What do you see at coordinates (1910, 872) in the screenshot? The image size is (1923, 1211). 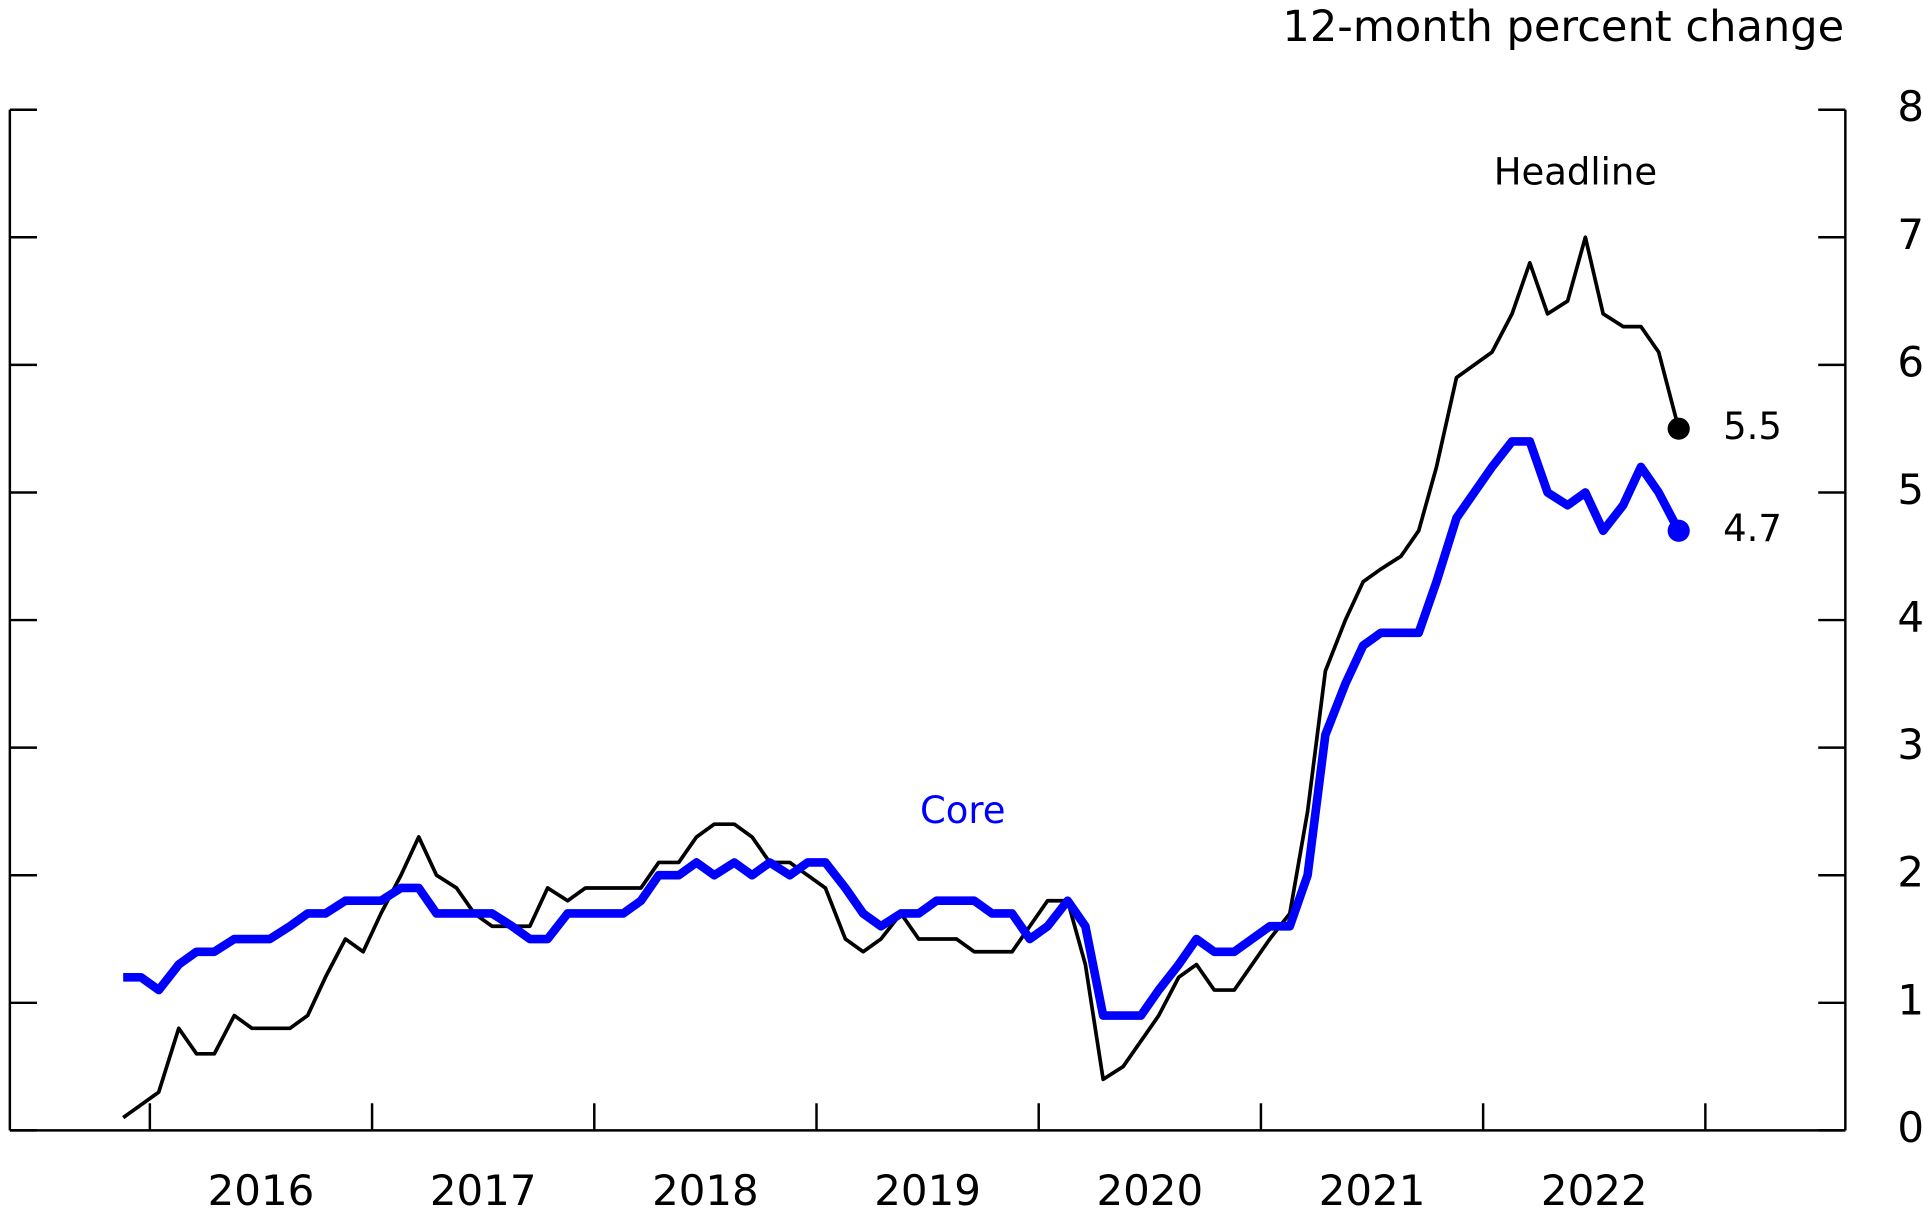 I see `y-tick-label: 2` at bounding box center [1910, 872].